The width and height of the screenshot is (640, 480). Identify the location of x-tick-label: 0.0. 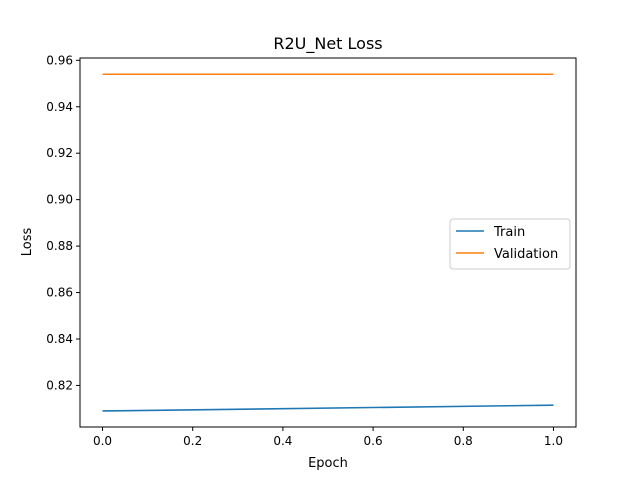
(102, 441).